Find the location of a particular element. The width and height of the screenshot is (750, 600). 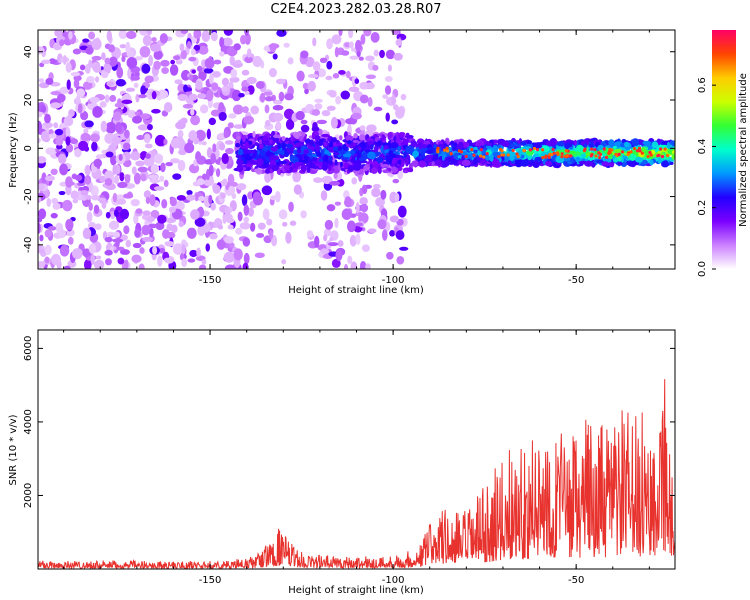

spectrogram-ytick-label: -20 is located at coordinates (28, 196).